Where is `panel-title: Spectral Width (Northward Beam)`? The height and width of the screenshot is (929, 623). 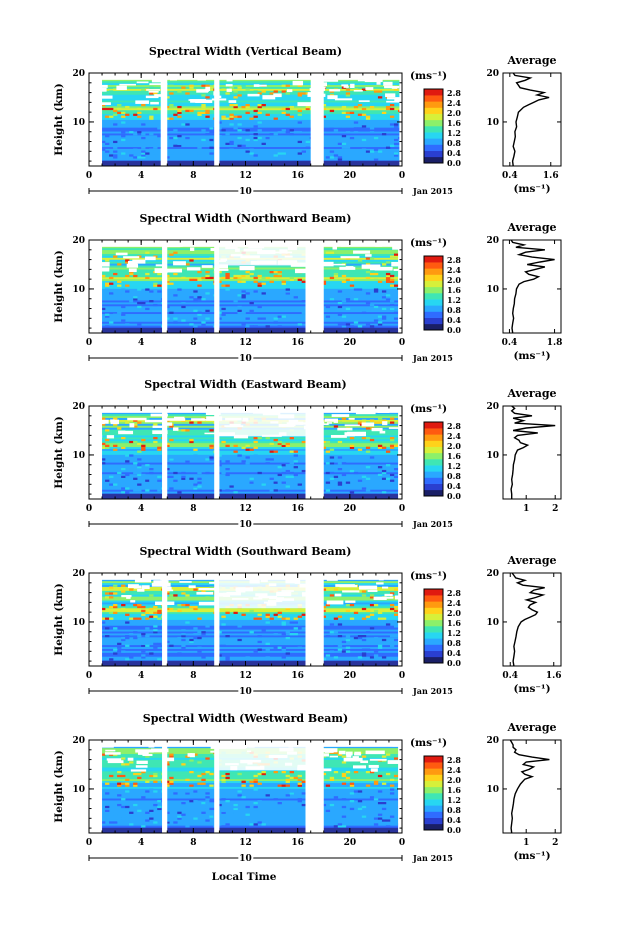
panel-title: Spectral Width (Northward Beam) is located at coordinates (246, 218).